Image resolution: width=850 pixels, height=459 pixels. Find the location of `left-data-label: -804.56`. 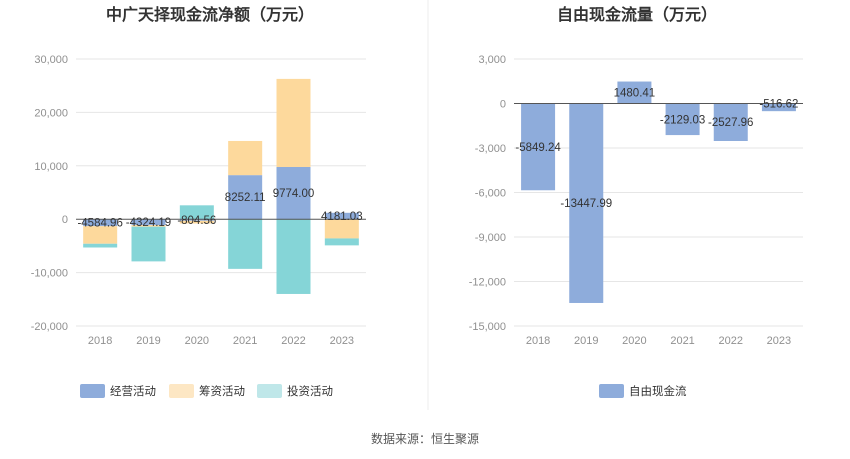

left-data-label: -804.56 is located at coordinates (196, 221).